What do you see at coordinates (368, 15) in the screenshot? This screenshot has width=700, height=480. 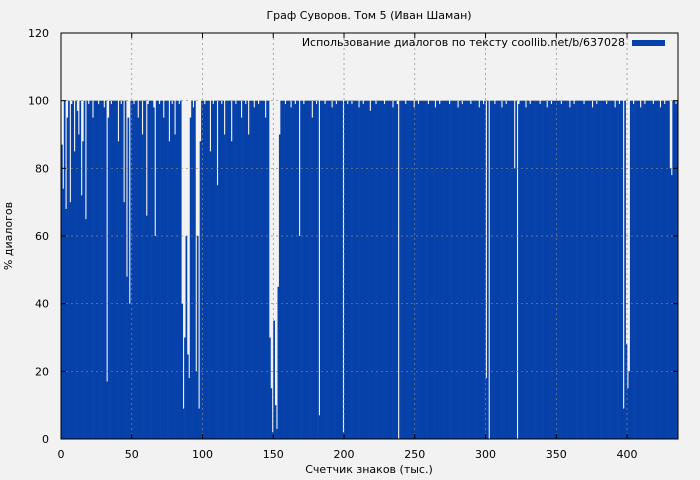 I see `chart-title: Граф Суворов. Том 5 (Иван Шаман)` at bounding box center [368, 15].